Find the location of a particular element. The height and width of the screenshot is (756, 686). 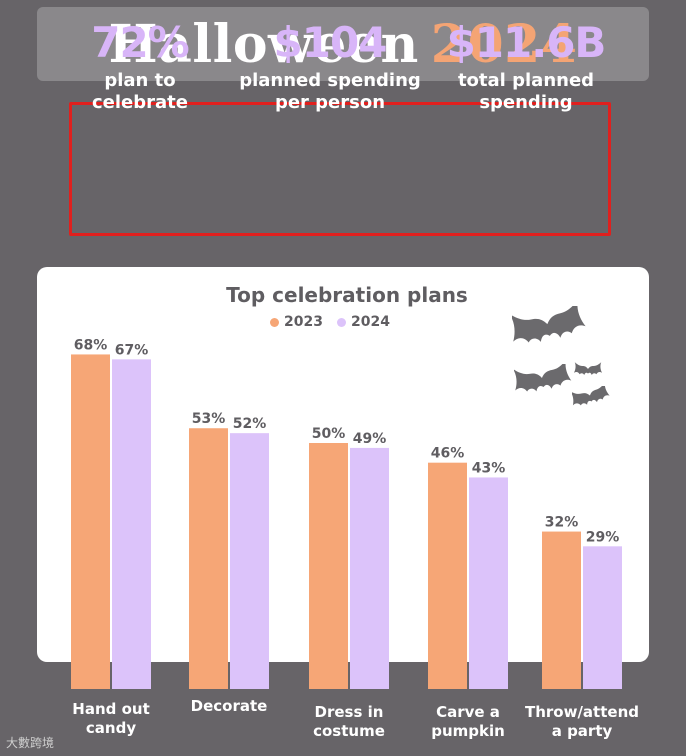

stat-label: planned spending per person is located at coordinates (330, 92).